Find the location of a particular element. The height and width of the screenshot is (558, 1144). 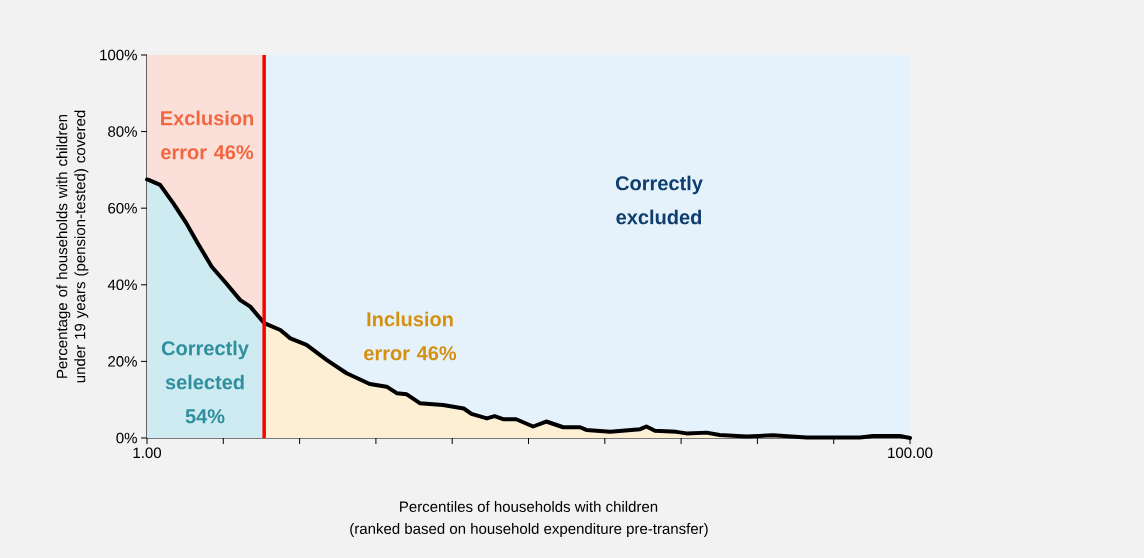

annotation: Exclusion error 46% is located at coordinates (207, 135).